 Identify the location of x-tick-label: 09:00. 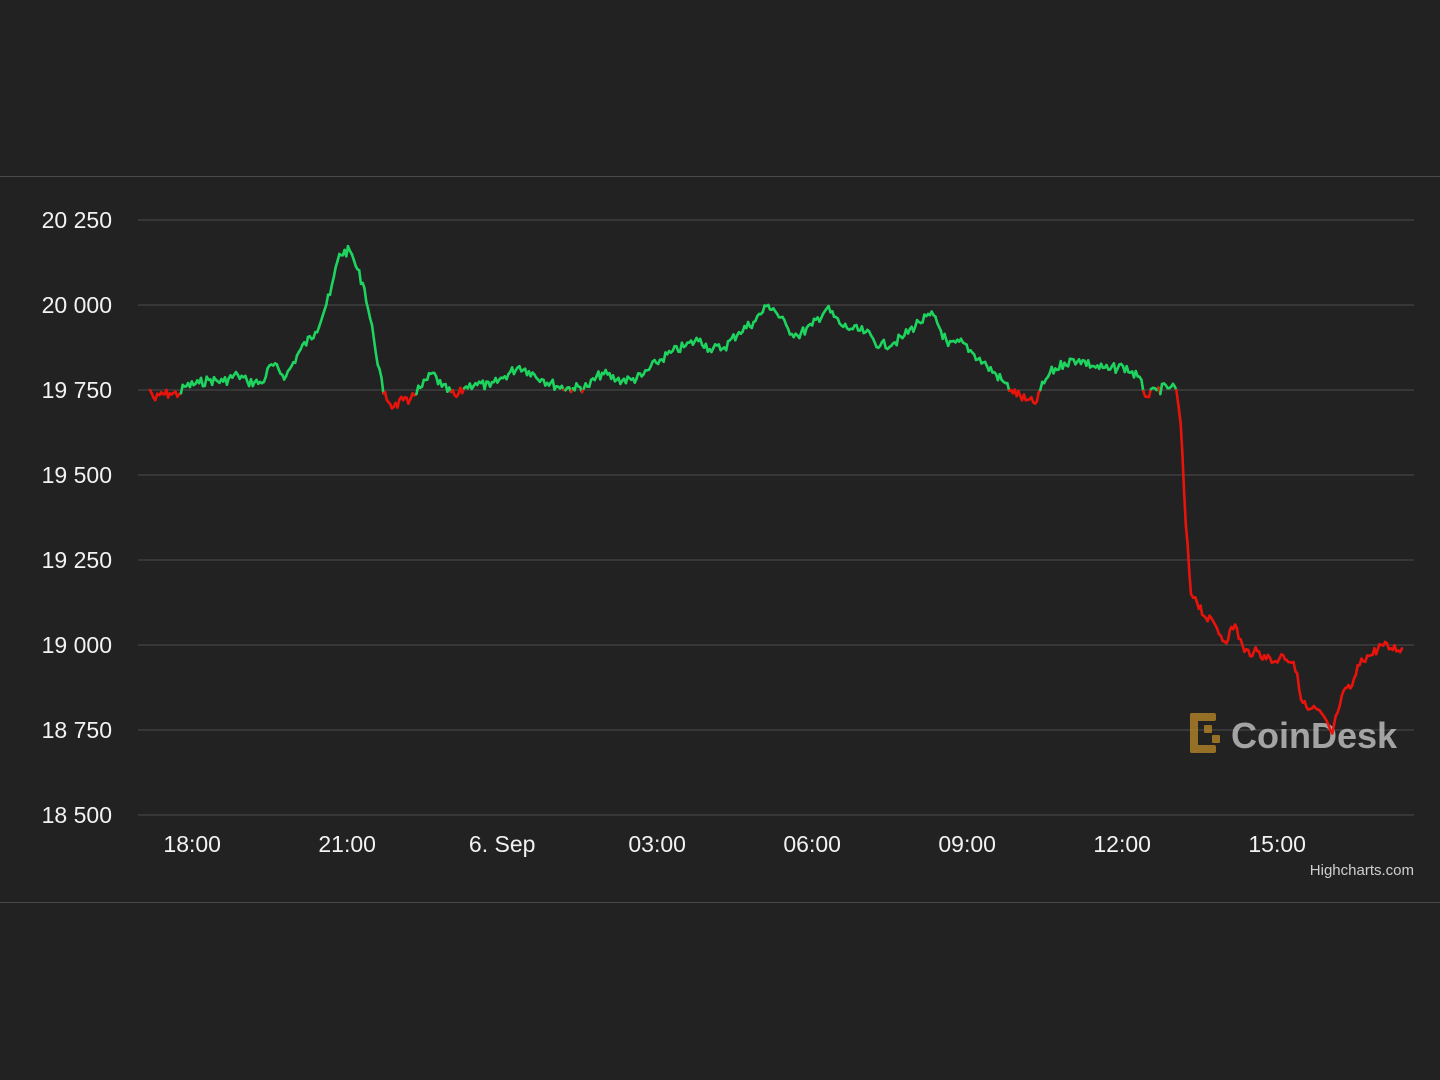
(967, 844).